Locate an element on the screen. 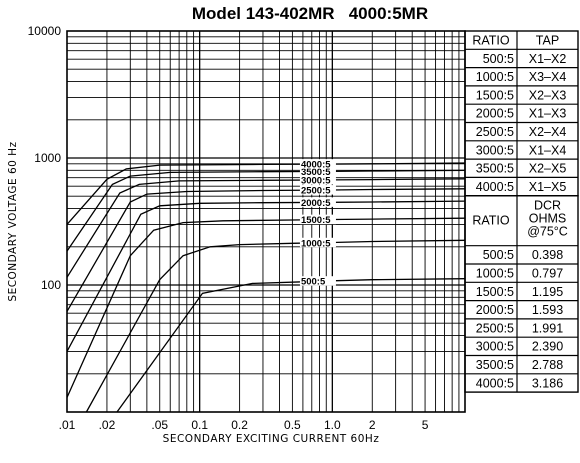 This screenshot has width=580, height=463. tap-ratio-cell: 1000:5 is located at coordinates (495, 77).